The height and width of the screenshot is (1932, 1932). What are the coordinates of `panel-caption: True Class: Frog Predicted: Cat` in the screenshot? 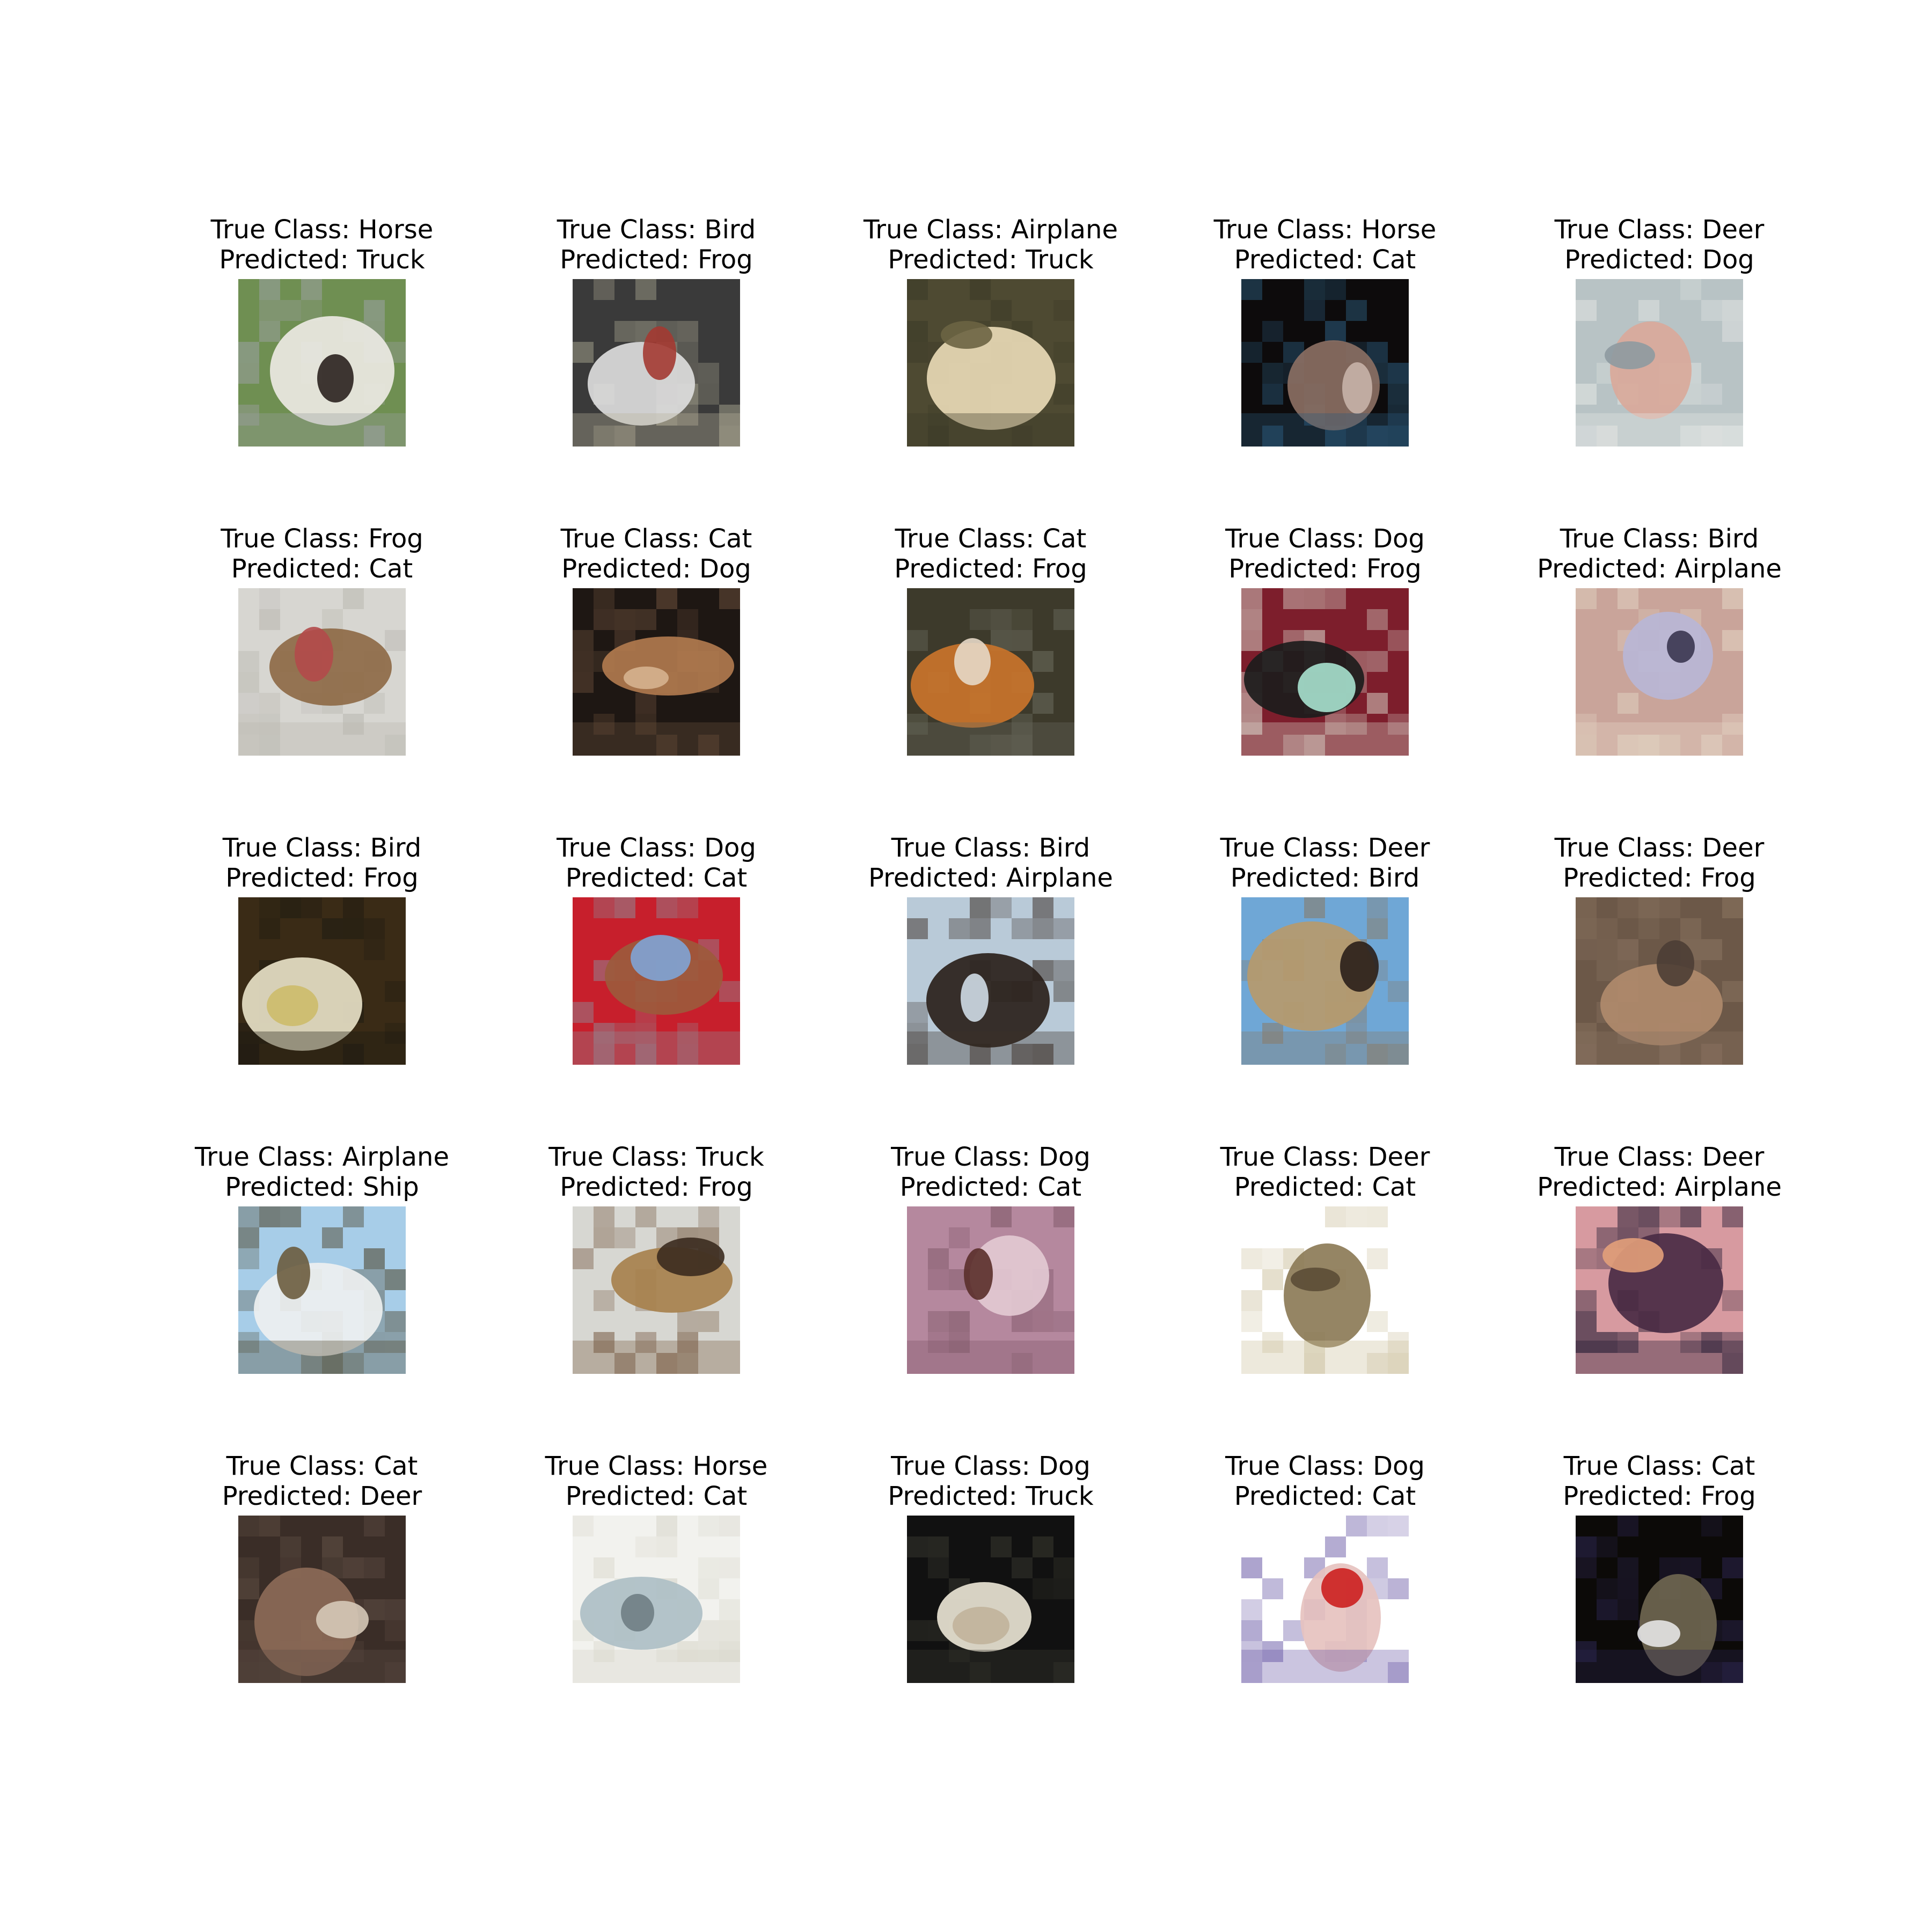 It's located at (322, 554).